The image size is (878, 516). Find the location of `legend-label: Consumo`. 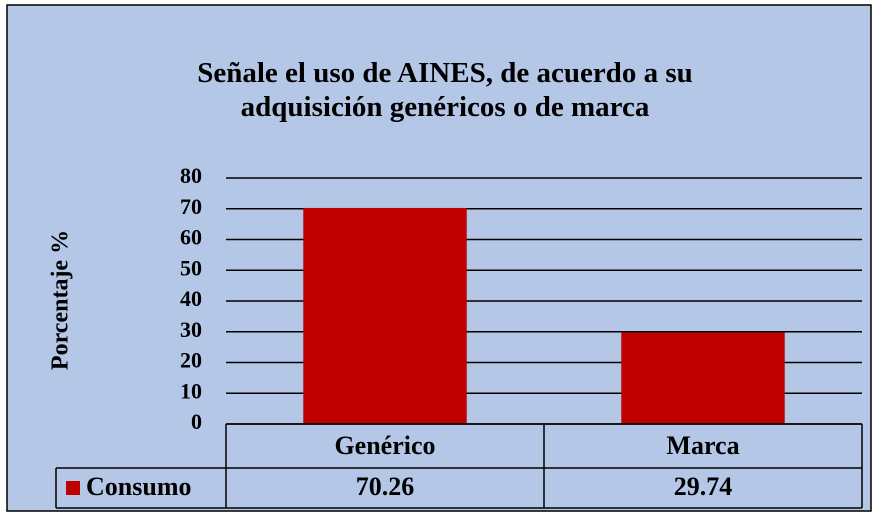

legend-label: Consumo is located at coordinates (138, 486).